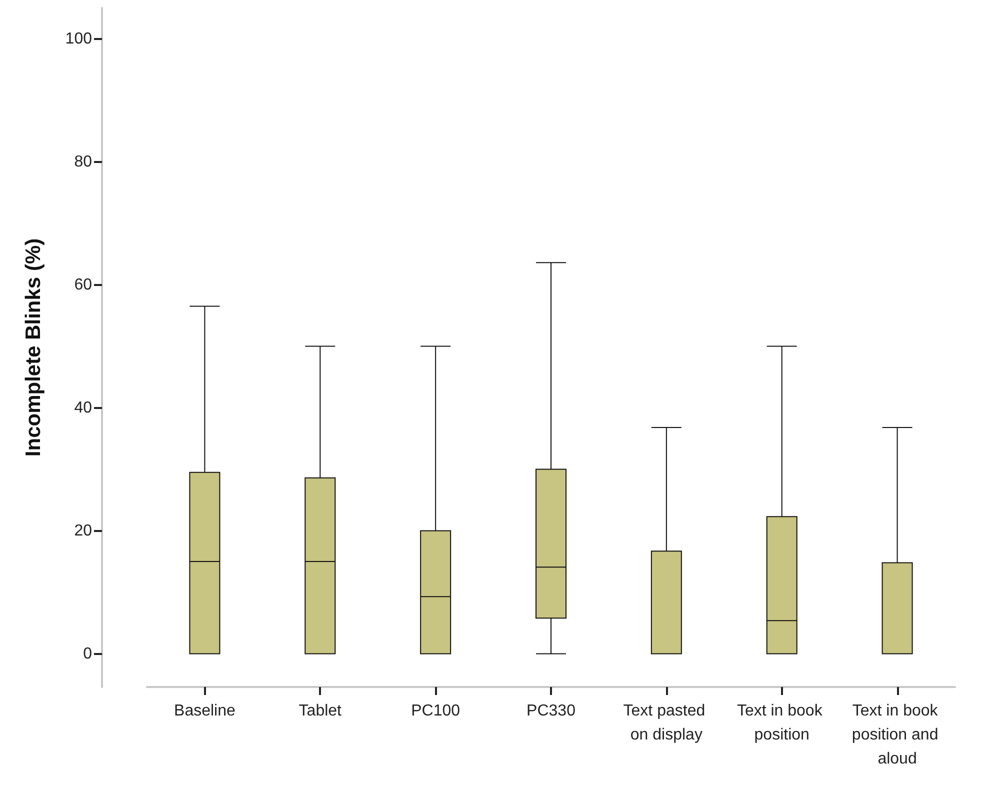  Describe the element at coordinates (83, 285) in the screenshot. I see `y-tick-label: 60` at that location.